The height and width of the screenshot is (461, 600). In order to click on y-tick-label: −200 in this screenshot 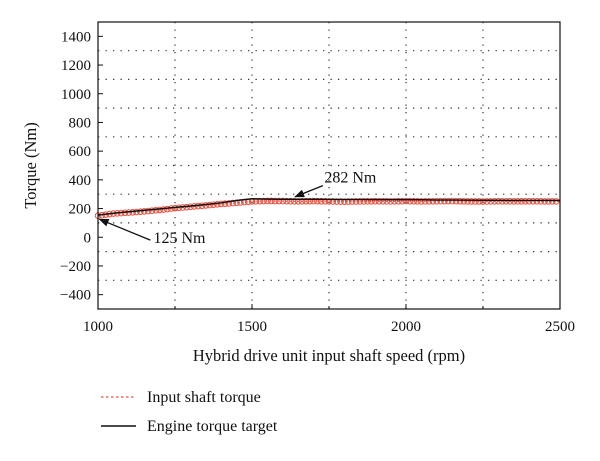, I will do `click(75, 267)`.